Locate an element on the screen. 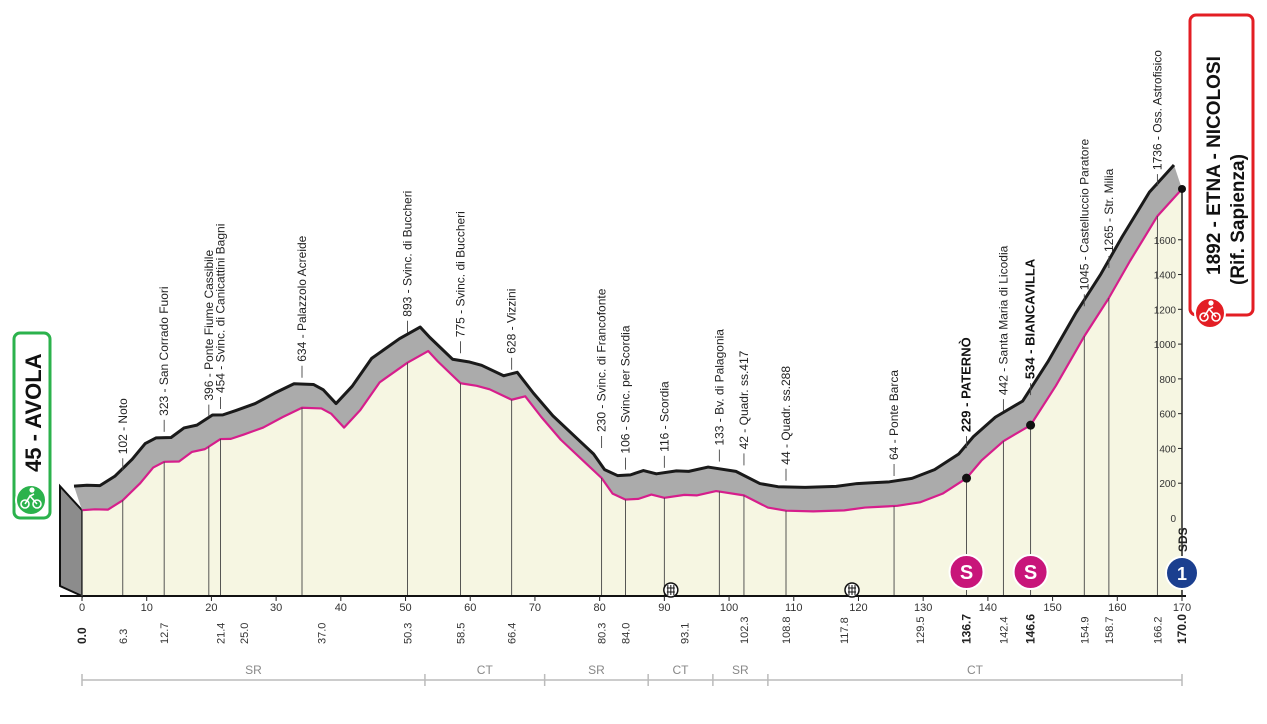  finish-marker: 1892 - ETNA - NICOLOSI (Rif. Sapienza) is located at coordinates (1221, 171).